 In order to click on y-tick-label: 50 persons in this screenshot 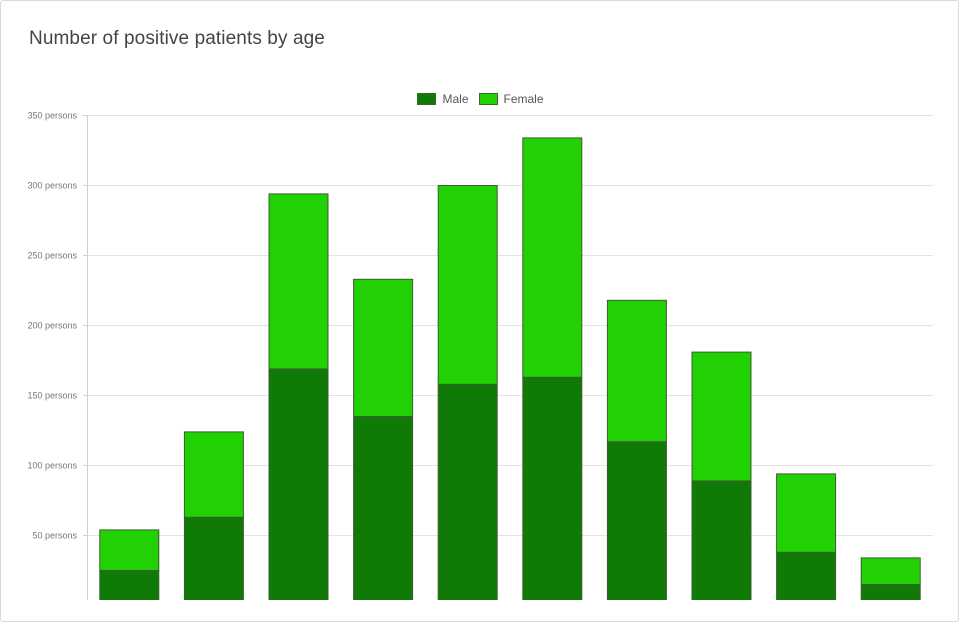, I will do `click(54, 536)`.